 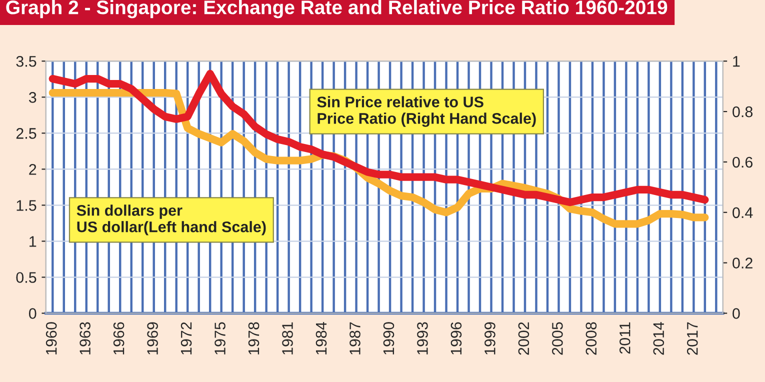 I want to click on x-tick-label: 1966, so click(x=118, y=338).